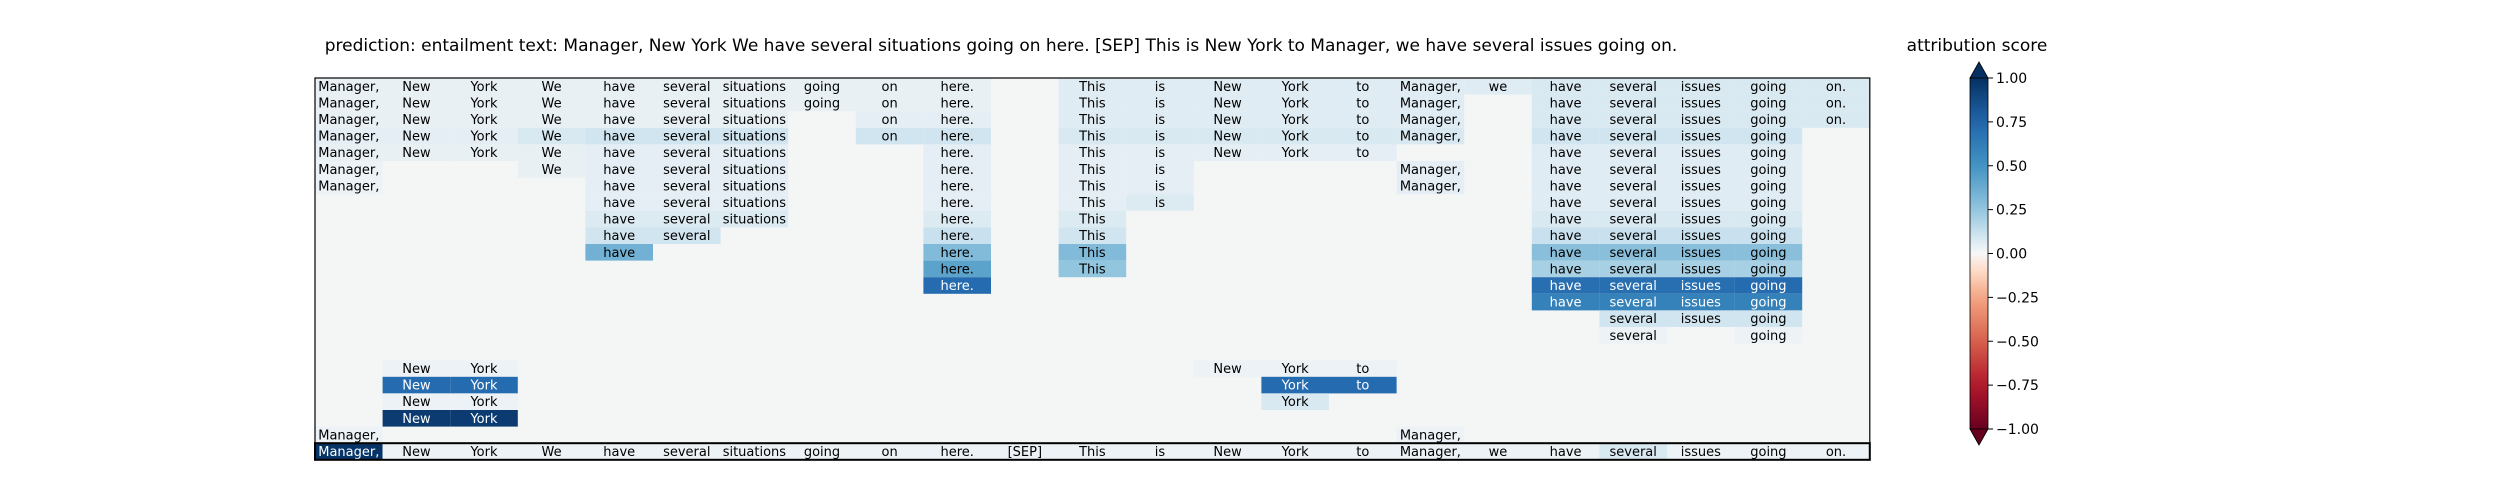 This screenshot has width=2500, height=500. What do you see at coordinates (1768, 120) in the screenshot?
I see `cell-token-label: going` at bounding box center [1768, 120].